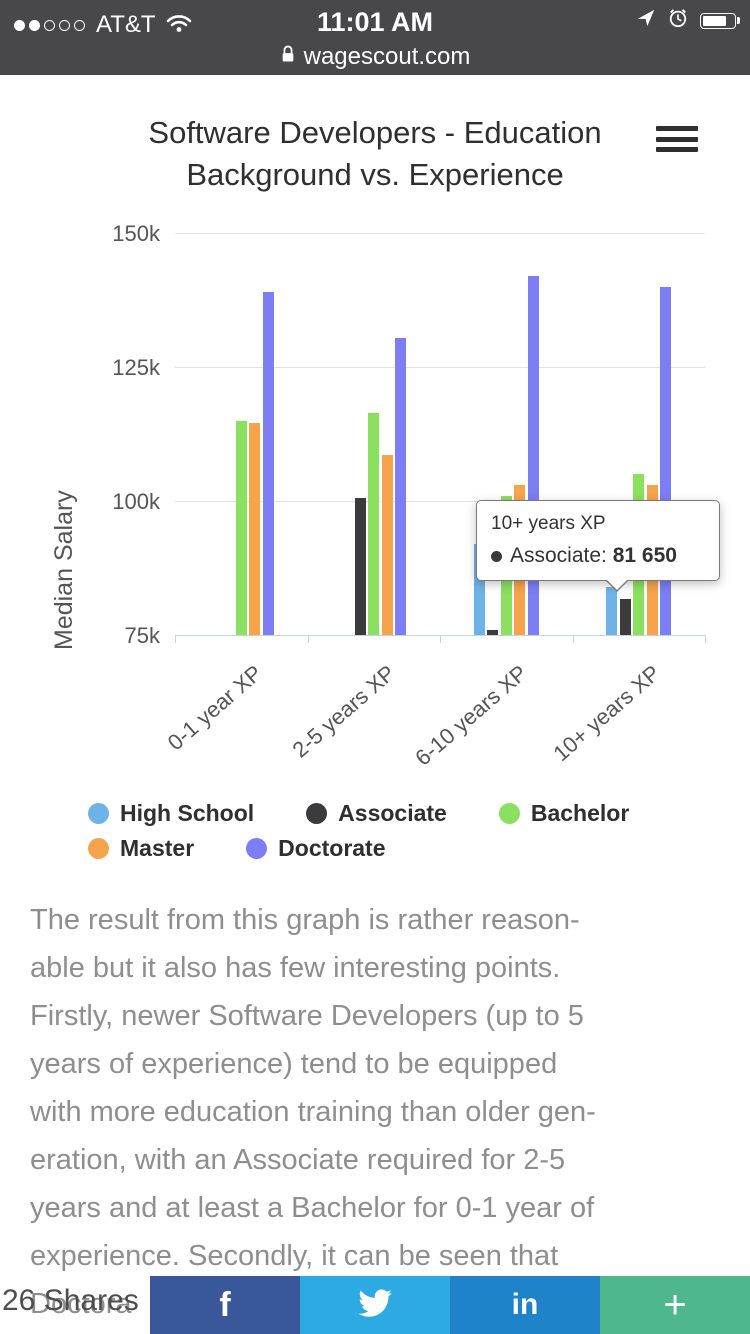 This screenshot has width=750, height=1334. I want to click on y-axis-title: Median Salary, so click(64, 570).